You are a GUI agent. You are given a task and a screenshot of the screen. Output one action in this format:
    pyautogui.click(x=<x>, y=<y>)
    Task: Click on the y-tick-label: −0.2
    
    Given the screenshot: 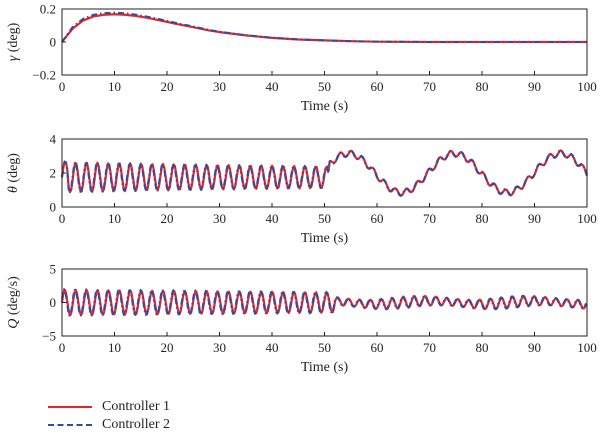 What is the action you would take?
    pyautogui.click(x=44, y=75)
    